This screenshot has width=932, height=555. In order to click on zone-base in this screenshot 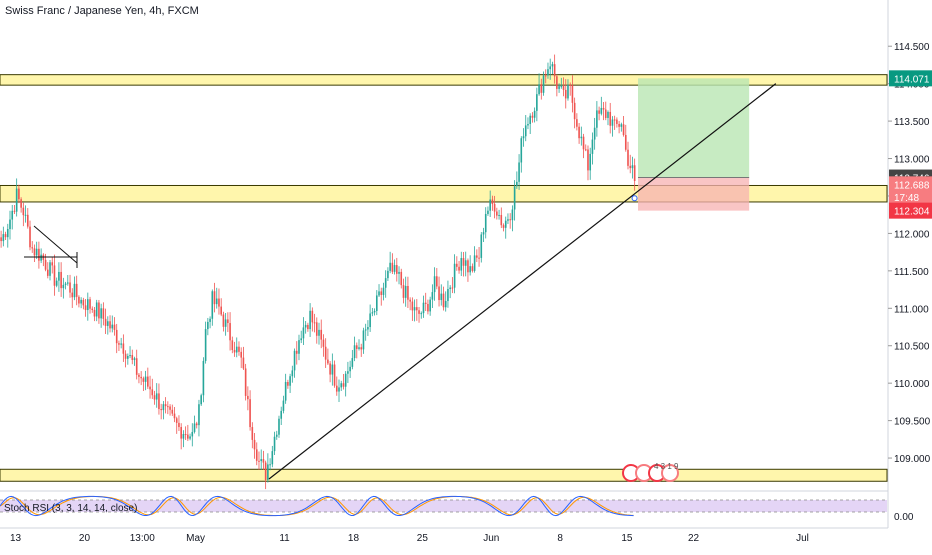, I will do `click(444, 475)`.